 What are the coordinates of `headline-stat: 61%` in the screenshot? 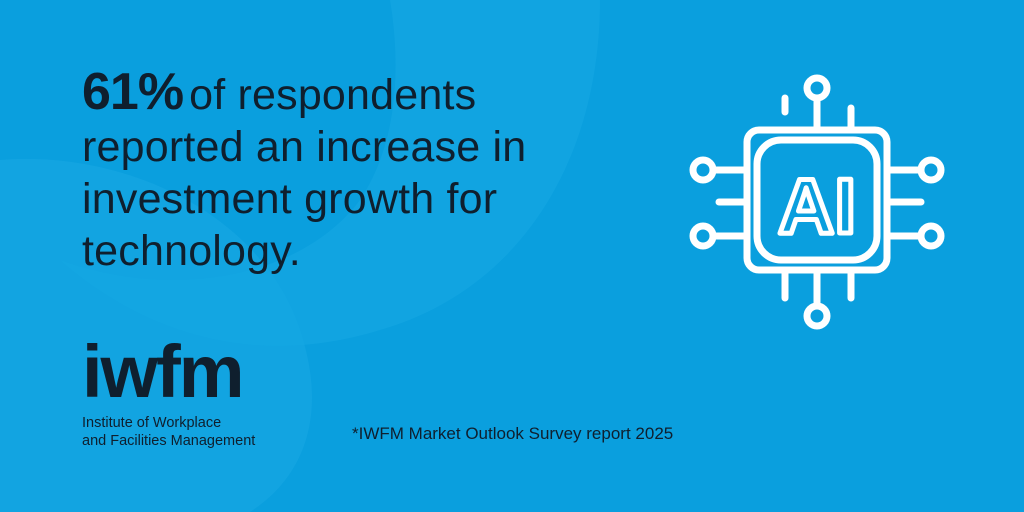 It's located at (133, 92).